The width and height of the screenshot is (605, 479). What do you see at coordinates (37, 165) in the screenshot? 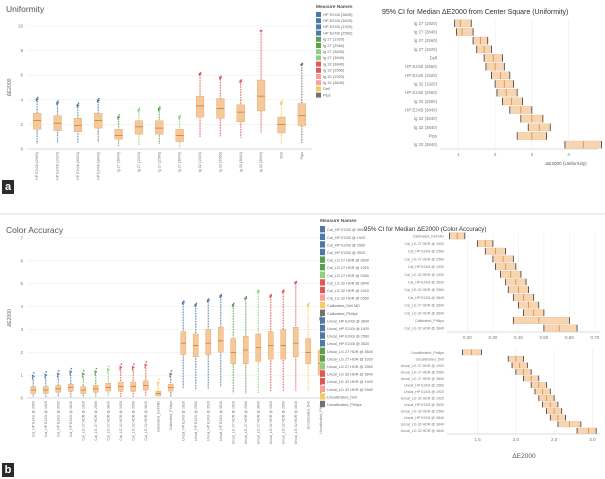
I see `category-label: HP E243i (2560)` at bounding box center [37, 165].